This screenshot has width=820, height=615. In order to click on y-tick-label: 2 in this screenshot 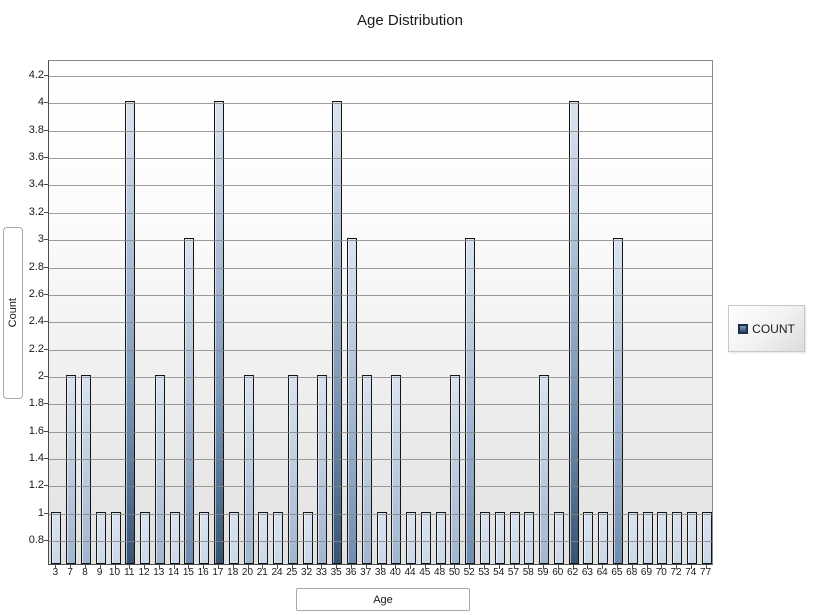, I will do `click(40, 375)`.